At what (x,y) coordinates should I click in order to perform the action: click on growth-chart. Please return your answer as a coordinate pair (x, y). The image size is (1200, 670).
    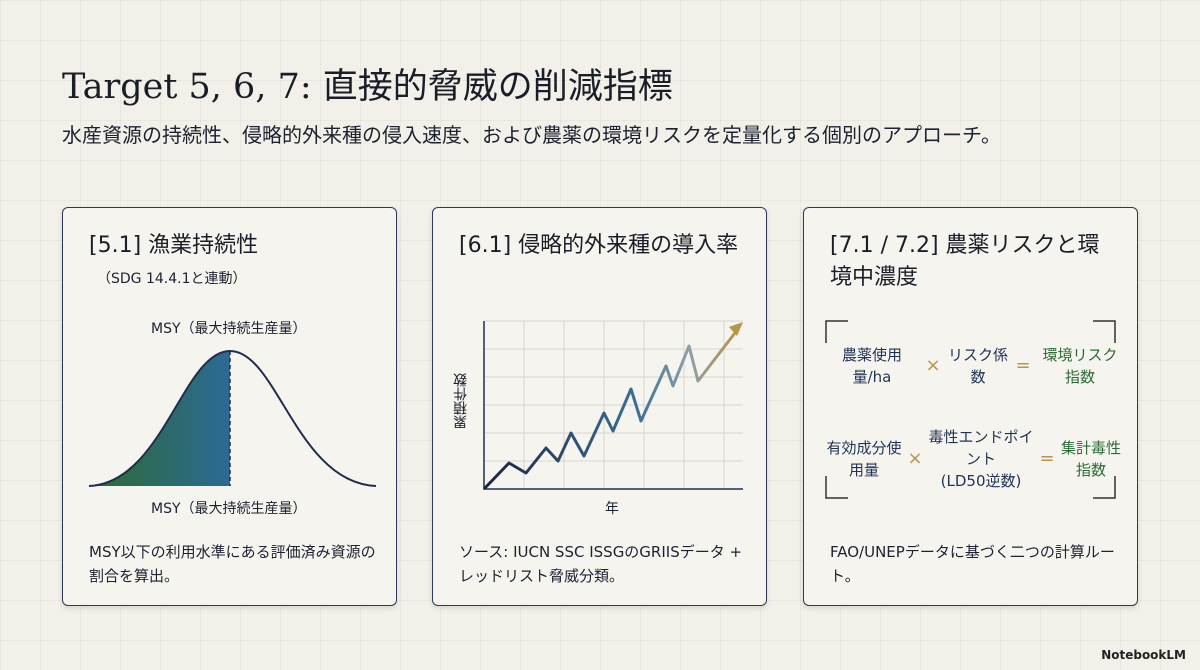
    Looking at the image, I should click on (612, 405).